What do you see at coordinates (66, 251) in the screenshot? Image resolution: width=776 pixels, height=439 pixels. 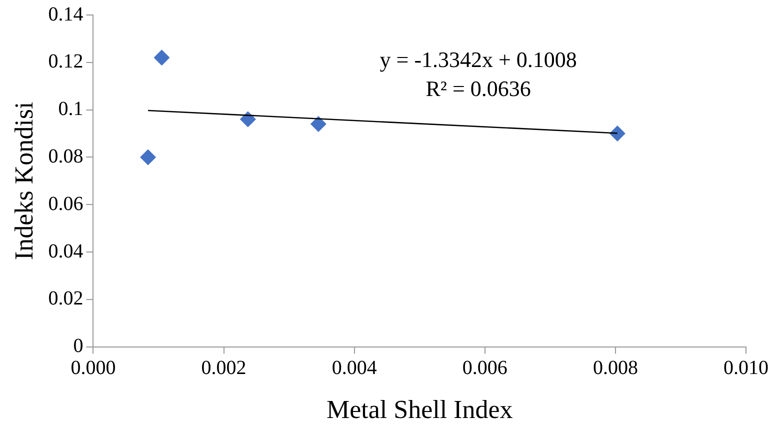 I see `y-tick-label: 0.04` at bounding box center [66, 251].